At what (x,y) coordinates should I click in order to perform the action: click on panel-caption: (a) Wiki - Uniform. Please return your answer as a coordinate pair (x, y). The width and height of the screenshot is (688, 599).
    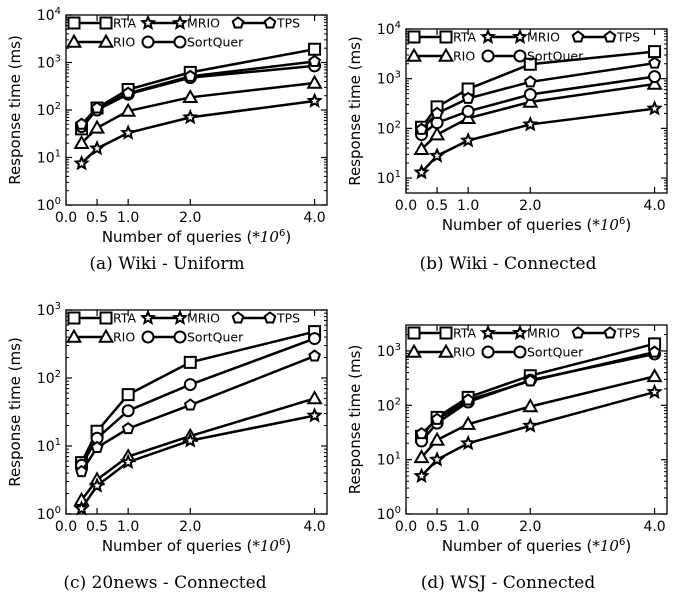
    Looking at the image, I should click on (166, 264).